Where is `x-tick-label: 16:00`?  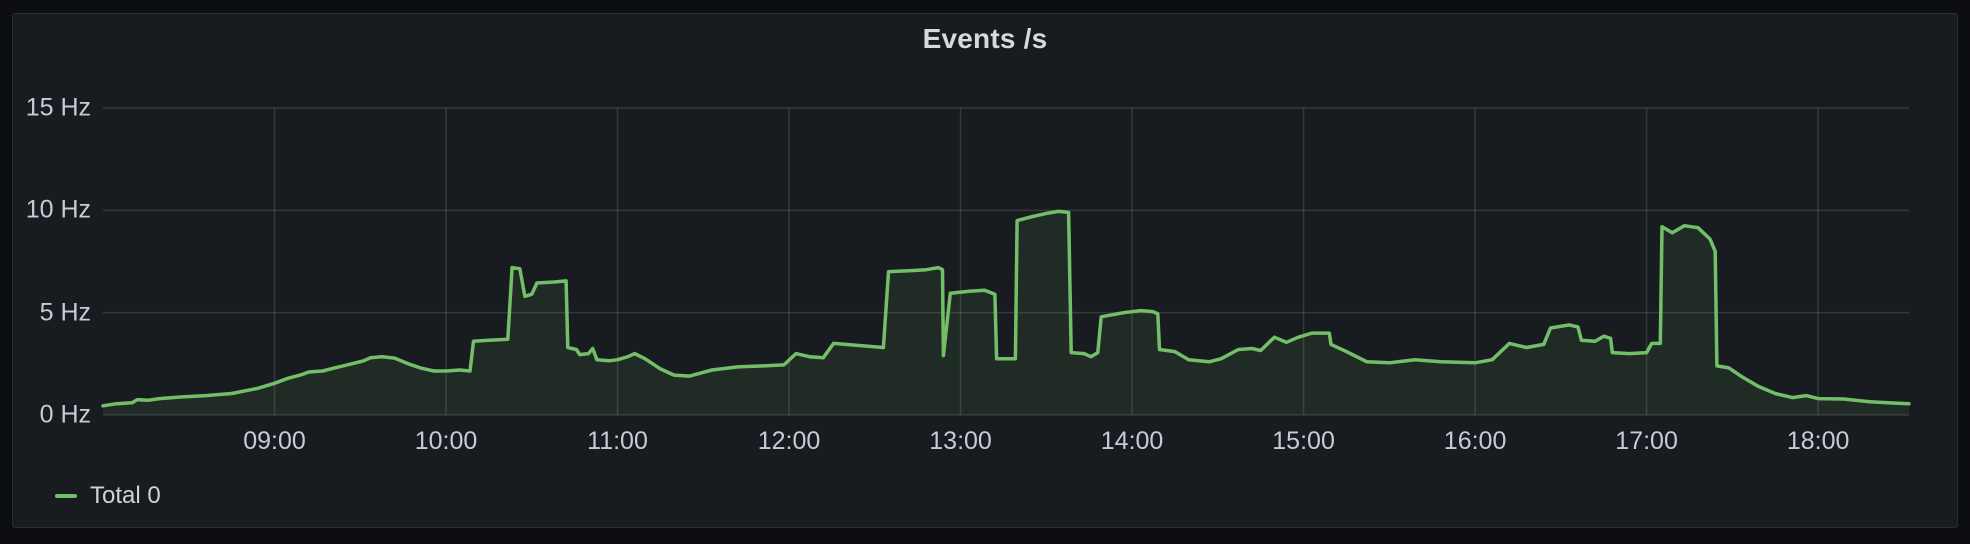
x-tick-label: 16:00 is located at coordinates (1475, 441).